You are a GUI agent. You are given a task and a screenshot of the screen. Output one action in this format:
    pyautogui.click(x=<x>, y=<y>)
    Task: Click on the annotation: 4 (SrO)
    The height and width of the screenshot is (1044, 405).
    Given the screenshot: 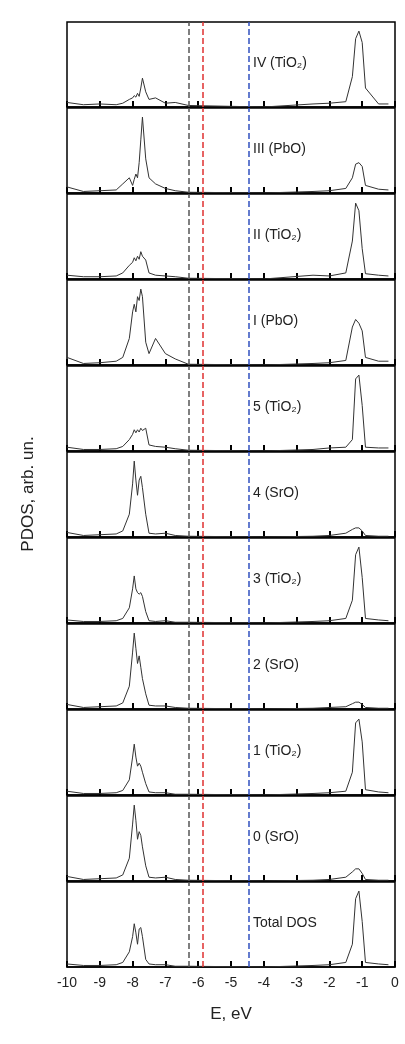 What is the action you would take?
    pyautogui.click(x=276, y=492)
    